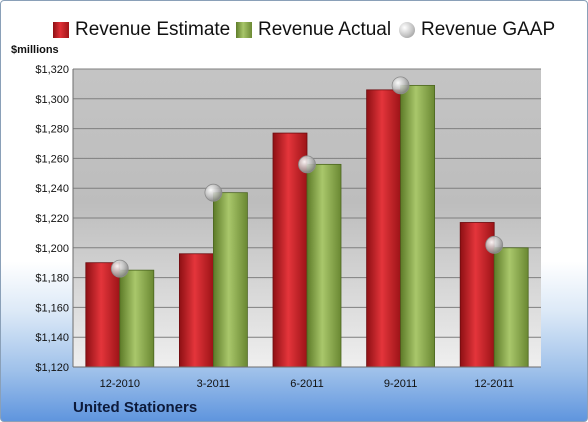  What do you see at coordinates (135, 407) in the screenshot?
I see `company-name: United Stationers` at bounding box center [135, 407].